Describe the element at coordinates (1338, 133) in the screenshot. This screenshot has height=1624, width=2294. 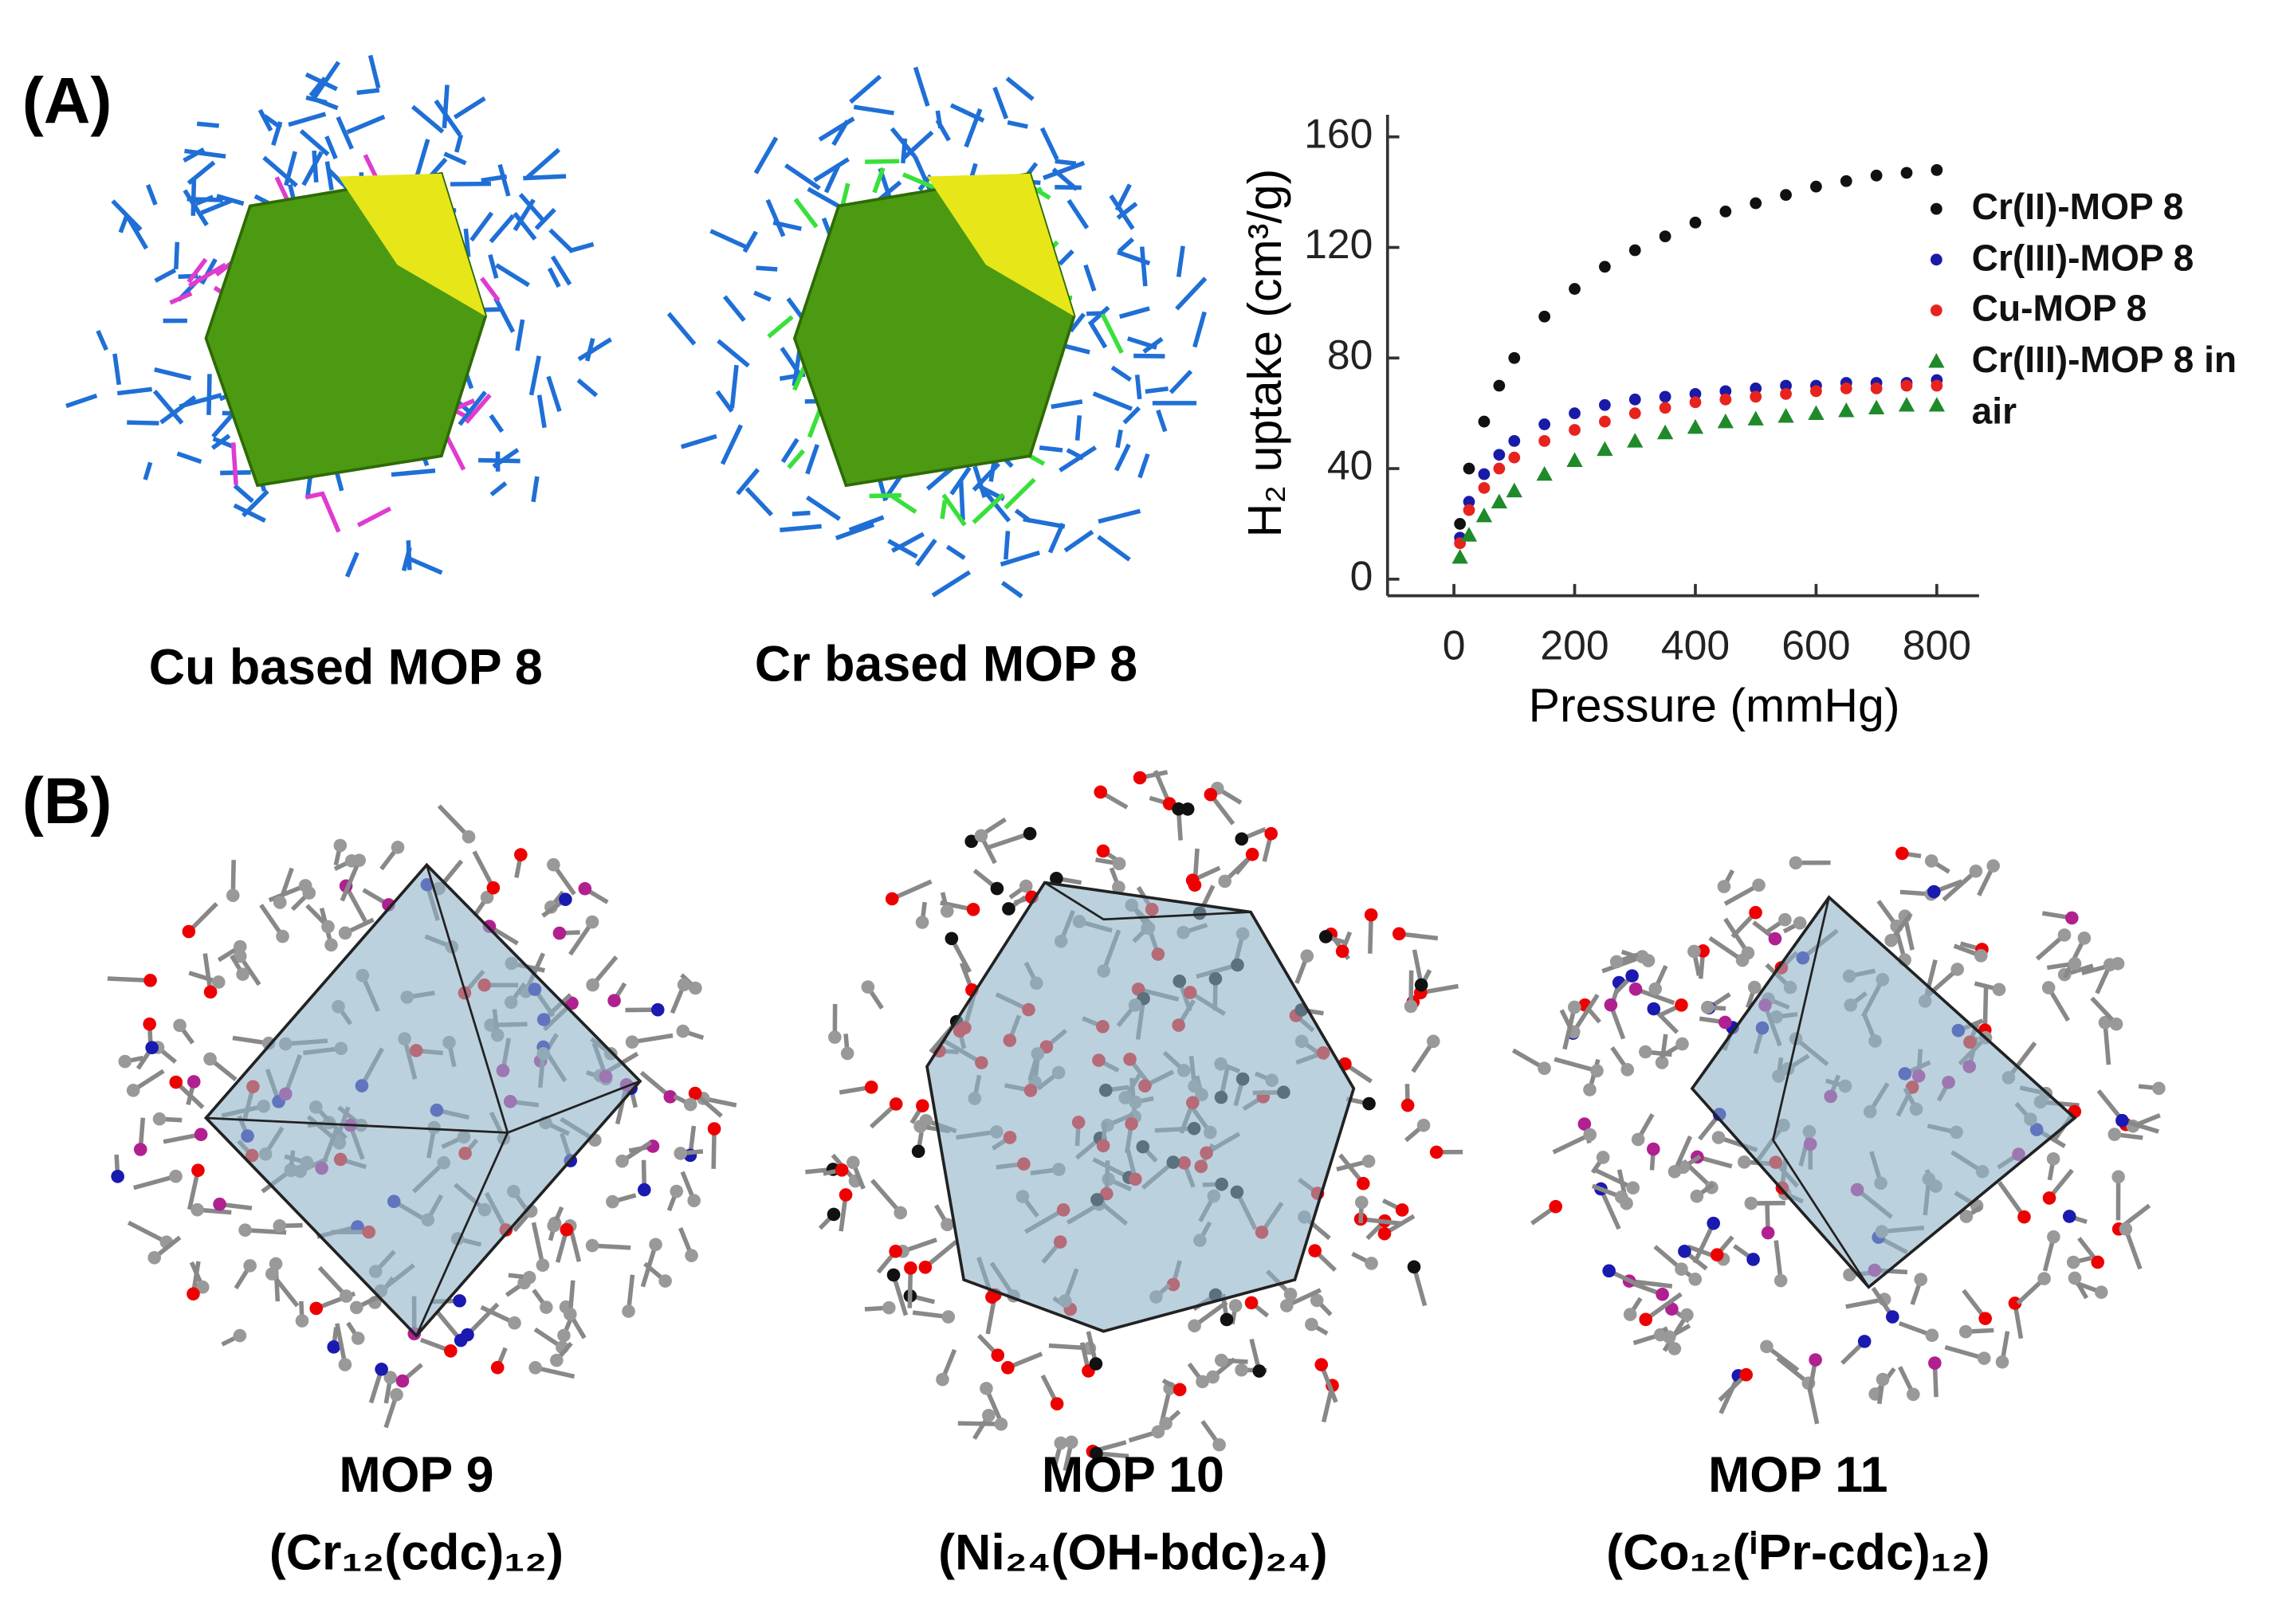
I see `y-tick-label: 160` at that location.